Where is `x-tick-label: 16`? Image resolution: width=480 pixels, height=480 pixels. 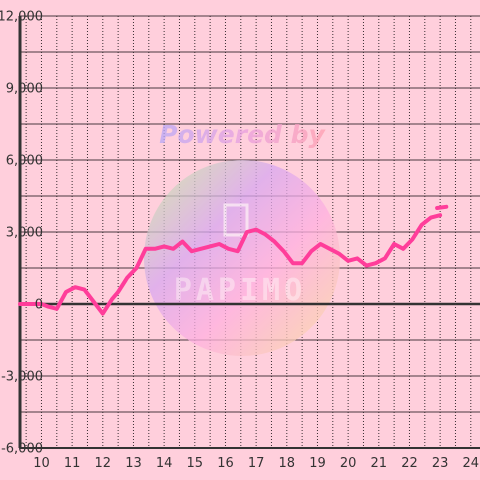 x-tick-label: 16 is located at coordinates (225, 463).